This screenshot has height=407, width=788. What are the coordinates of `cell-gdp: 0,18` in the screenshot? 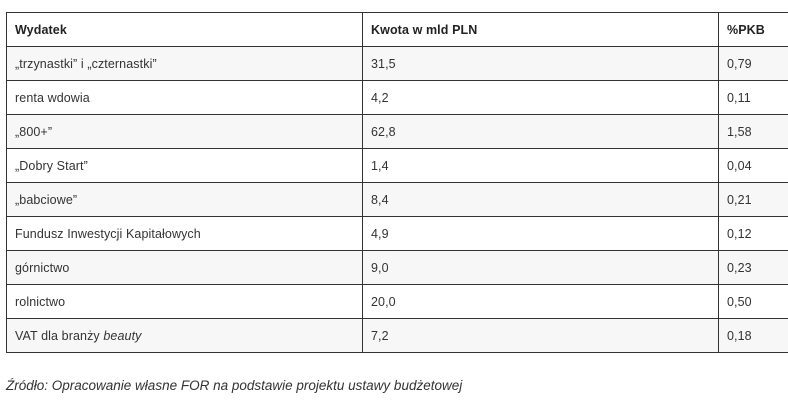 It's located at (753, 335).